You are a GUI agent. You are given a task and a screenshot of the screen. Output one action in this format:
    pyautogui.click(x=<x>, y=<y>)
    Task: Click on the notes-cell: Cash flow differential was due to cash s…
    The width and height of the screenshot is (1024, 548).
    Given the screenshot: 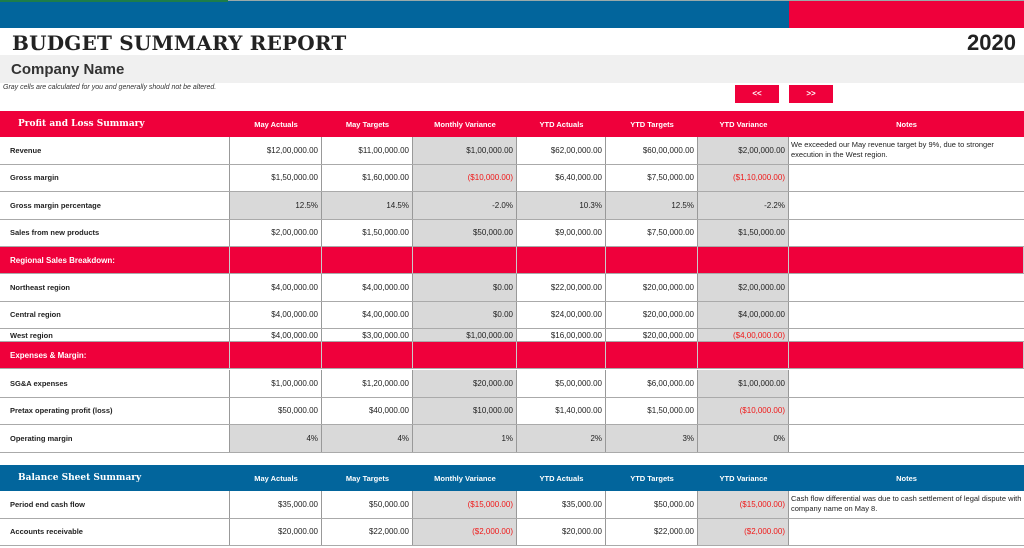 What is the action you would take?
    pyautogui.click(x=906, y=503)
    